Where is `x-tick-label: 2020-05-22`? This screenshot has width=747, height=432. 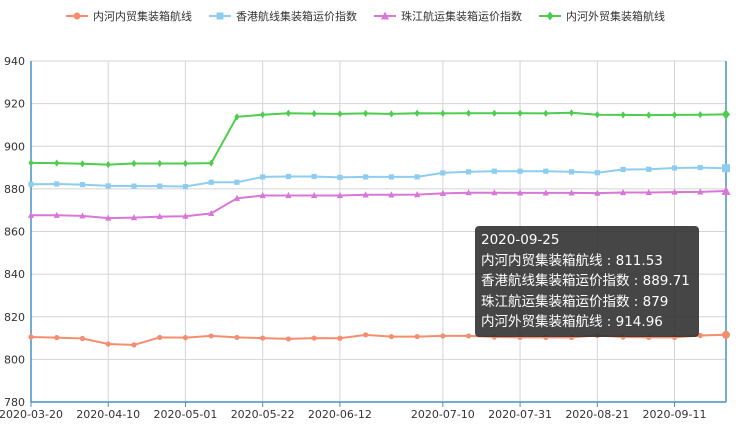 x-tick-label: 2020-05-22 is located at coordinates (263, 414).